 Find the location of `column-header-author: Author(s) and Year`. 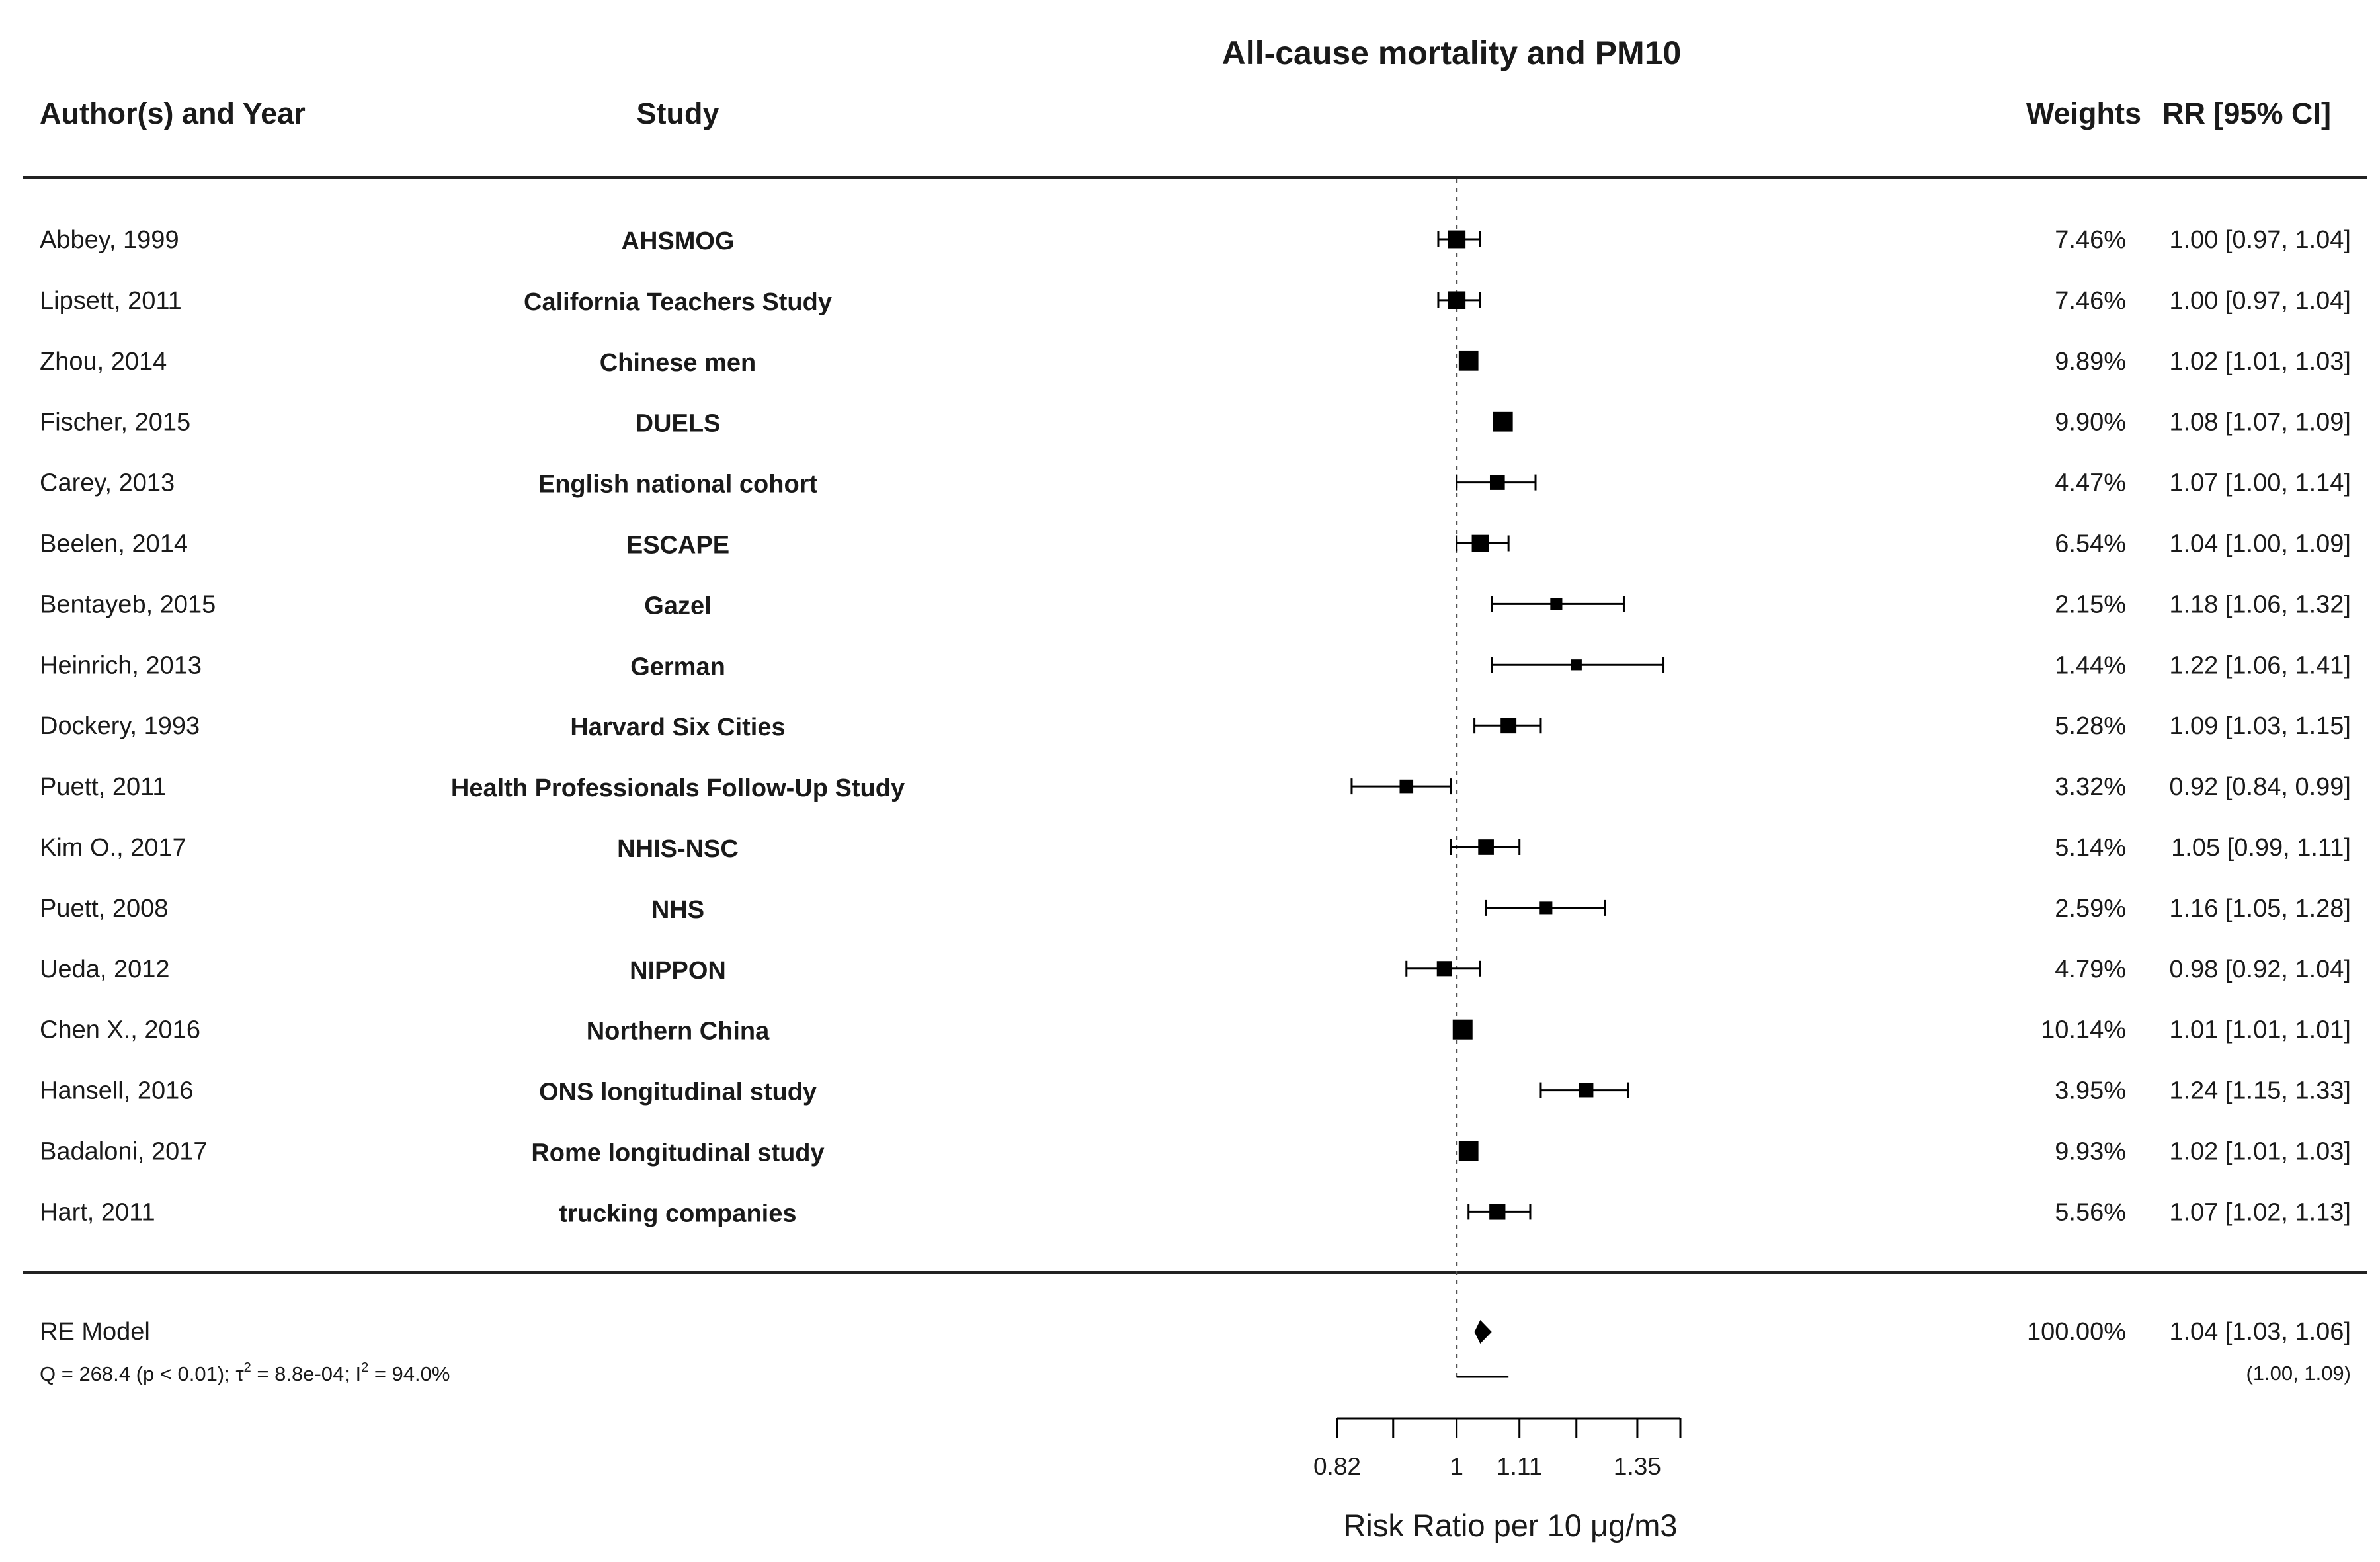

column-header-author: Author(s) and Year is located at coordinates (173, 113).